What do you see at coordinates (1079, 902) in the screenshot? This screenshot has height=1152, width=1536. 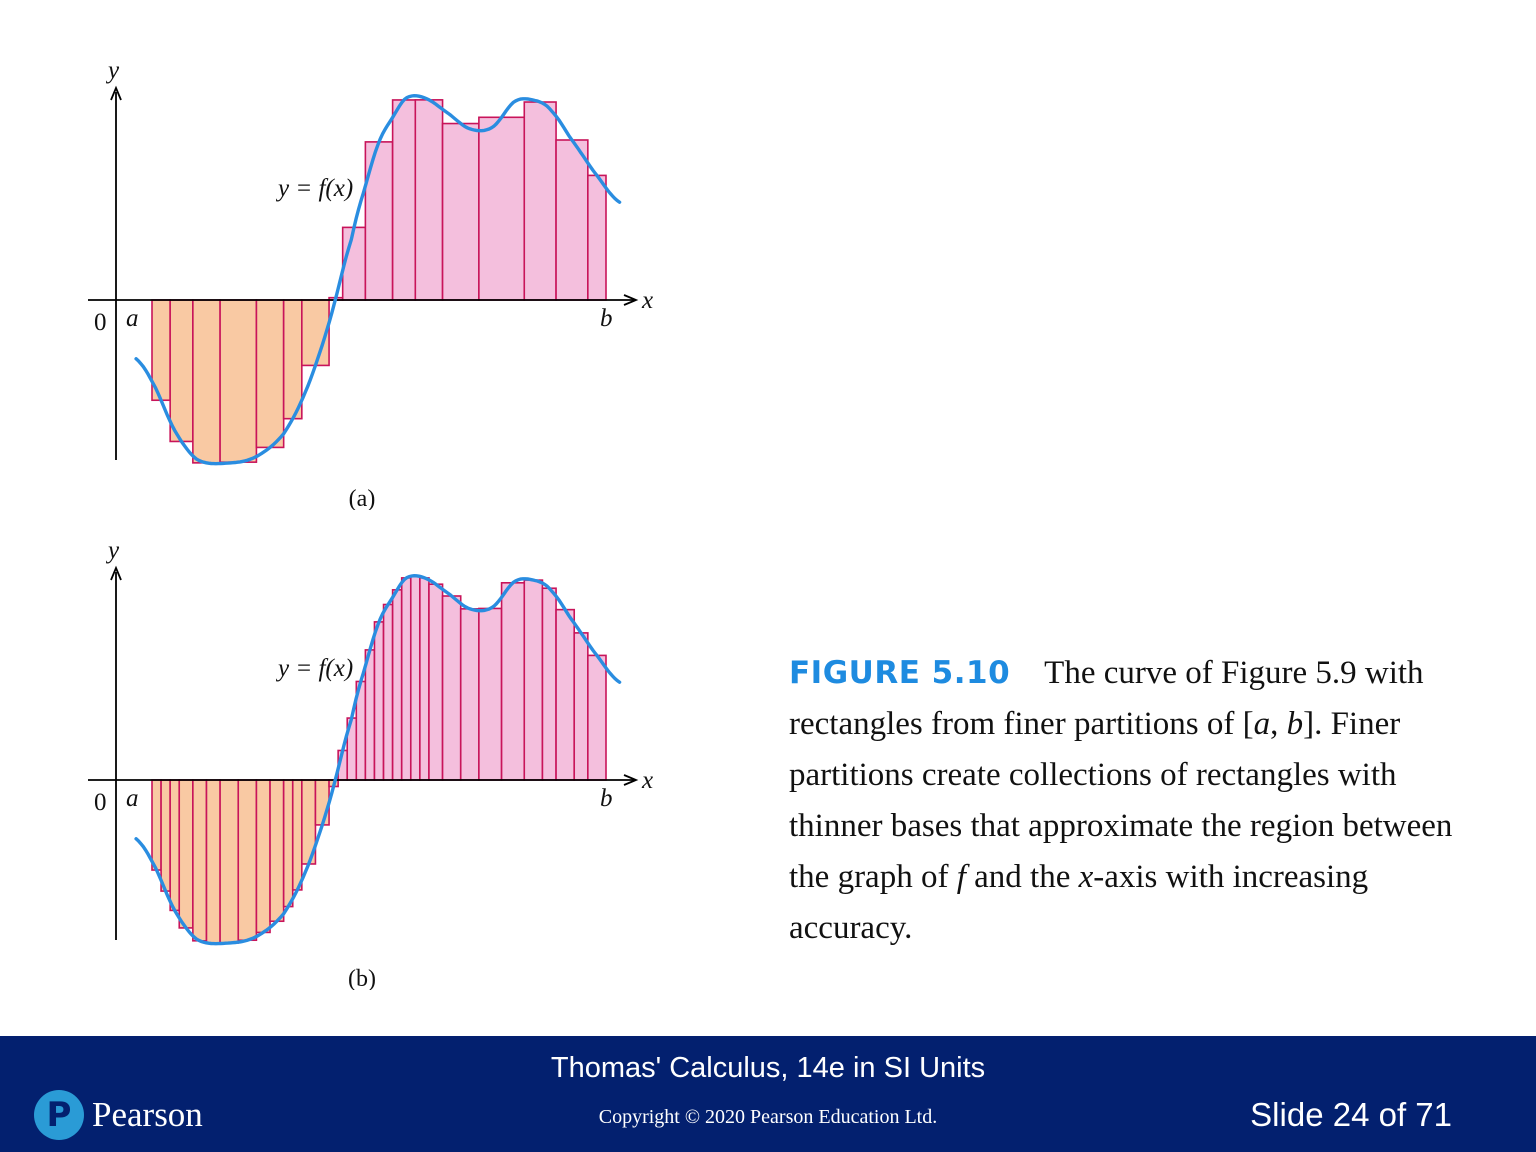 I see `caption-text-4: -axis with increasing accuracy.` at bounding box center [1079, 902].